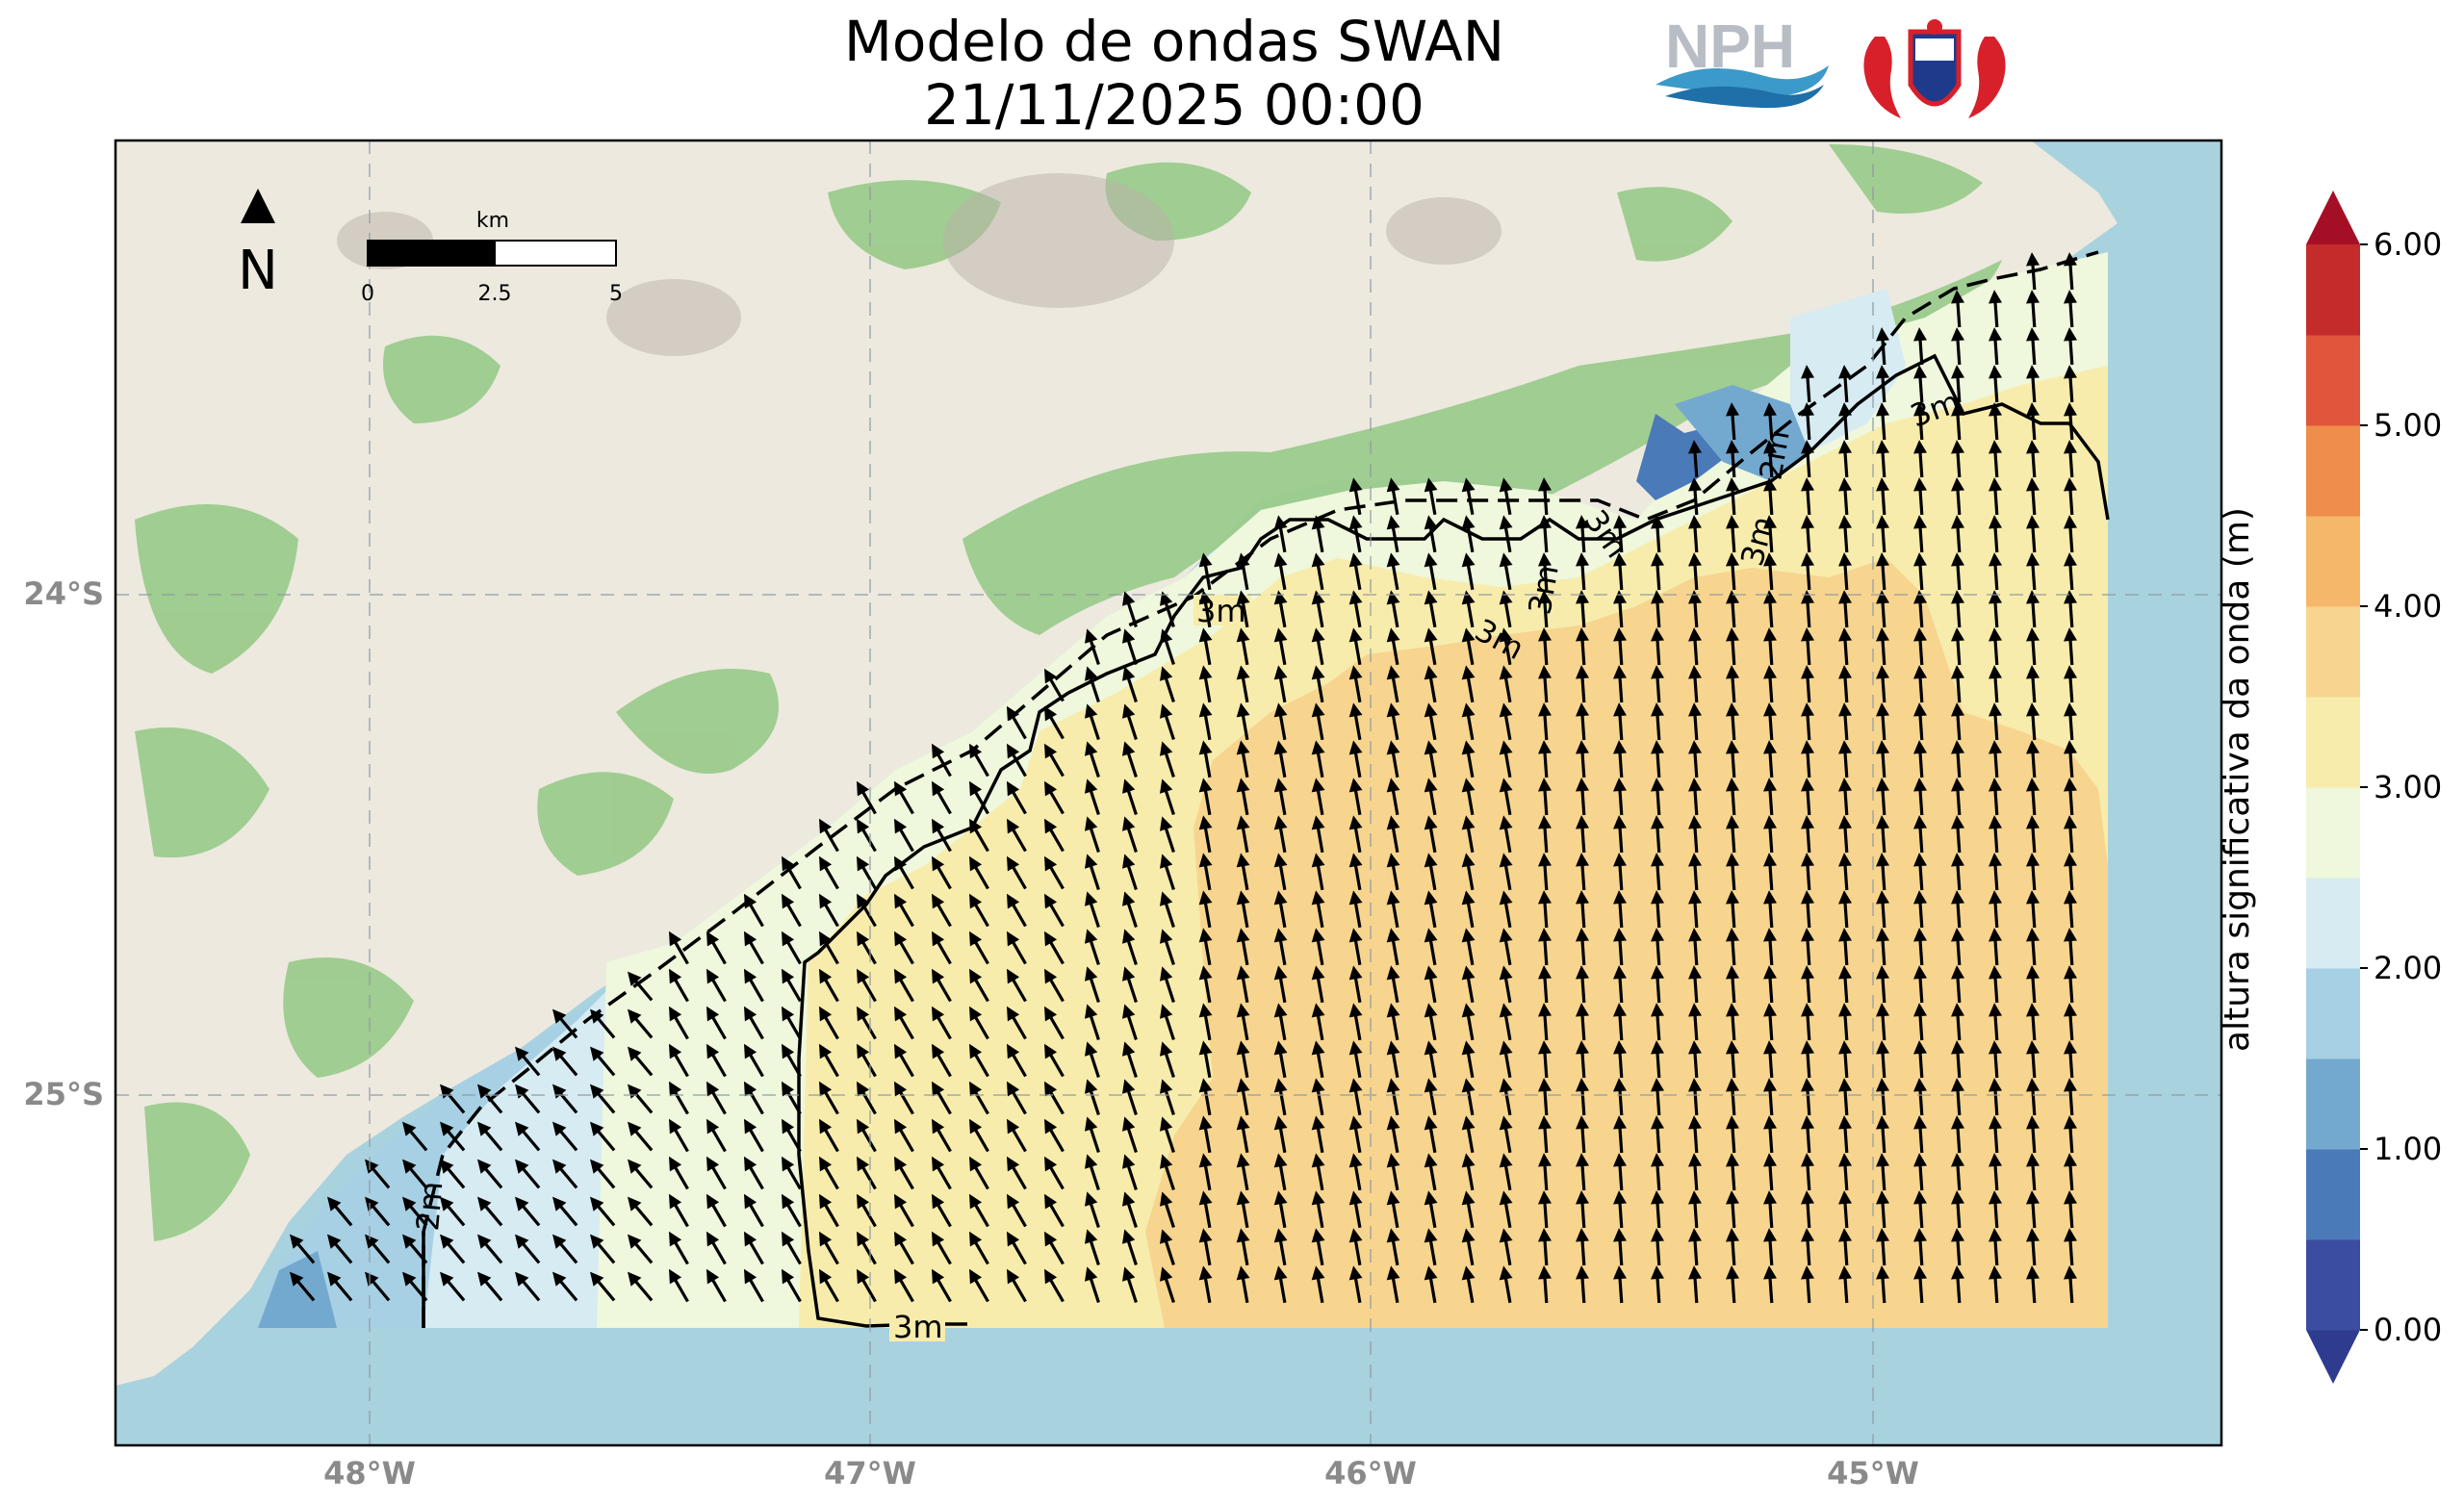 Image resolution: width=2464 pixels, height=1505 pixels. I want to click on scale-tick: 0, so click(367, 294).